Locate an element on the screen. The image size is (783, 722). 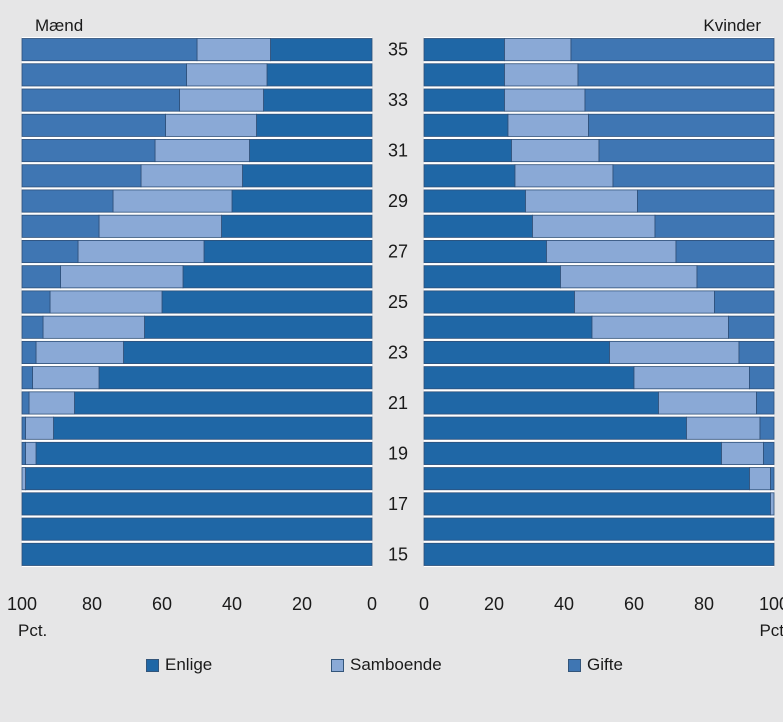
women-xtick-0: 0 is located at coordinates (424, 604).